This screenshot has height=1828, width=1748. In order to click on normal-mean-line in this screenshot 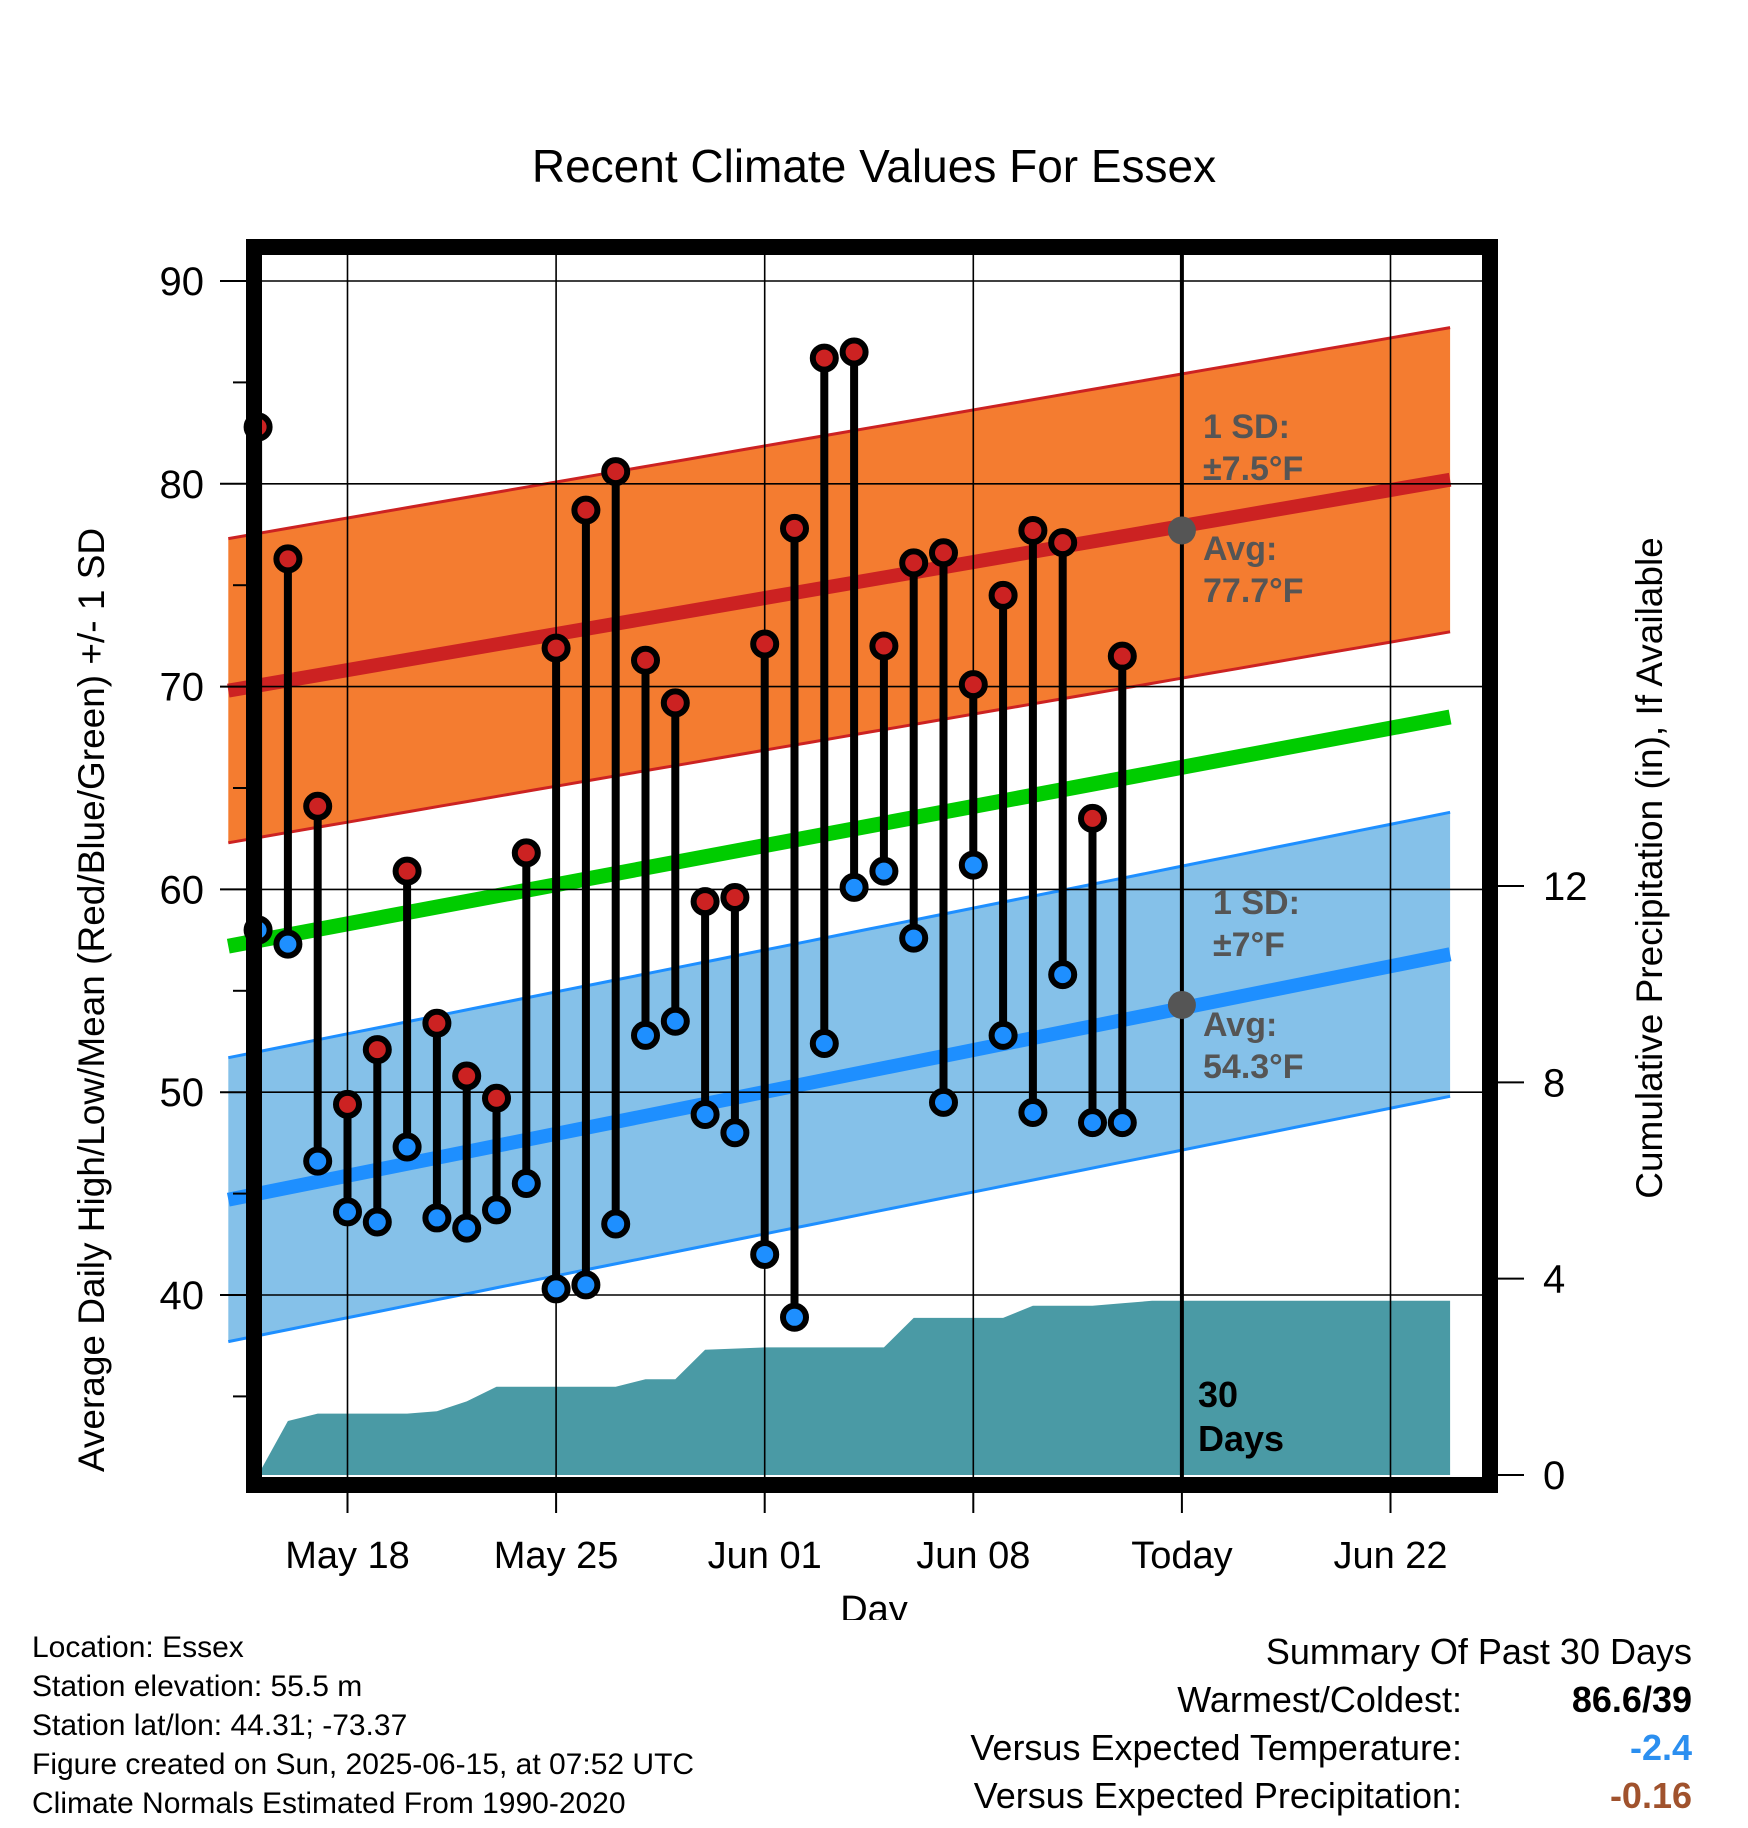, I will do `click(839, 831)`.